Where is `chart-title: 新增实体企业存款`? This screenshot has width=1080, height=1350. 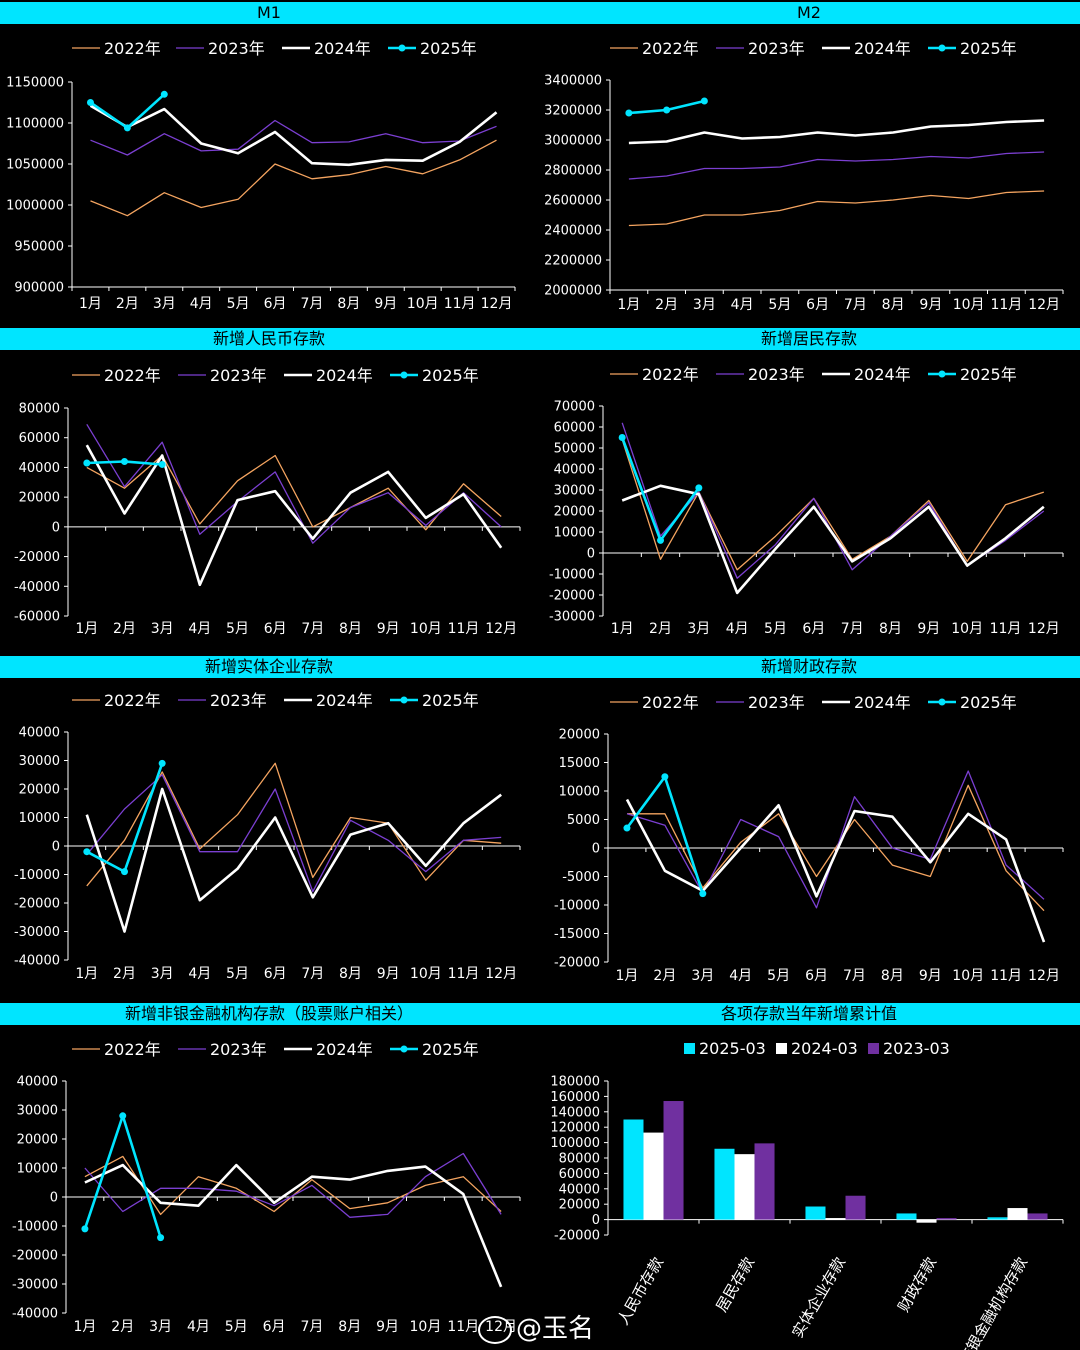 chart-title: 新增实体企业存款 is located at coordinates (269, 667).